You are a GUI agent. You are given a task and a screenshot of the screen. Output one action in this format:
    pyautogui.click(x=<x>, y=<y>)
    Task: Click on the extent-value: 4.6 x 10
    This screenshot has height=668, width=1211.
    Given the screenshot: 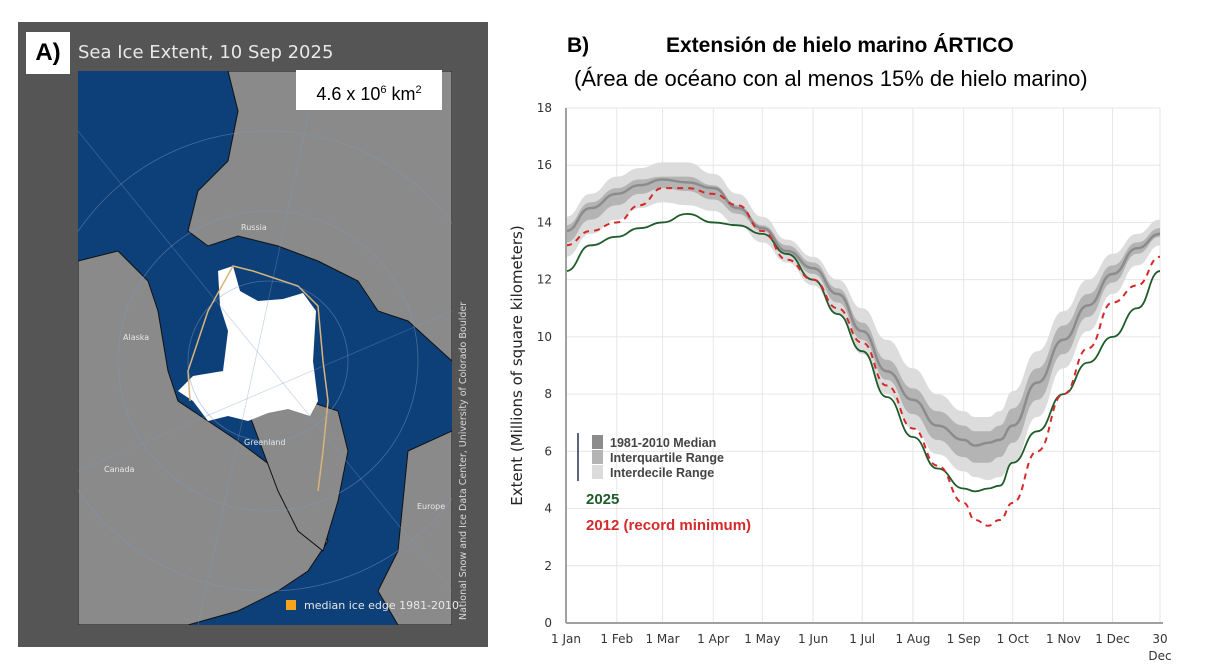 What is the action you would take?
    pyautogui.click(x=348, y=94)
    